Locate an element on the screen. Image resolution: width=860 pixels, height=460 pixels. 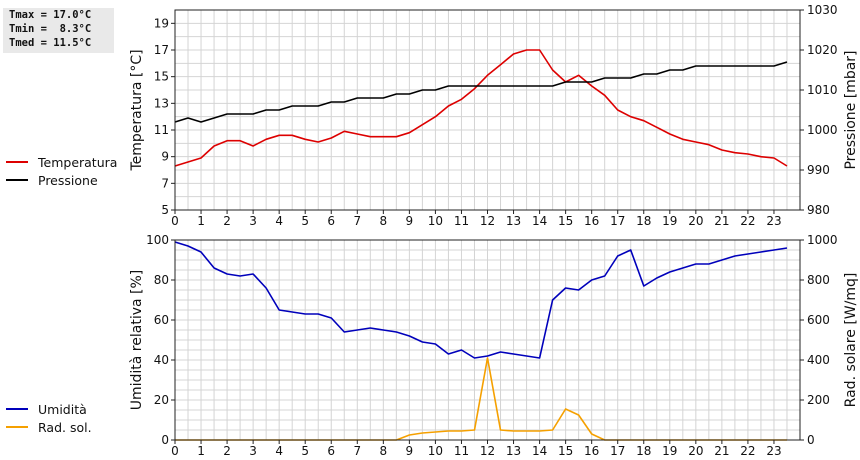
y-right-tick-label: 990 is located at coordinates (818, 170).